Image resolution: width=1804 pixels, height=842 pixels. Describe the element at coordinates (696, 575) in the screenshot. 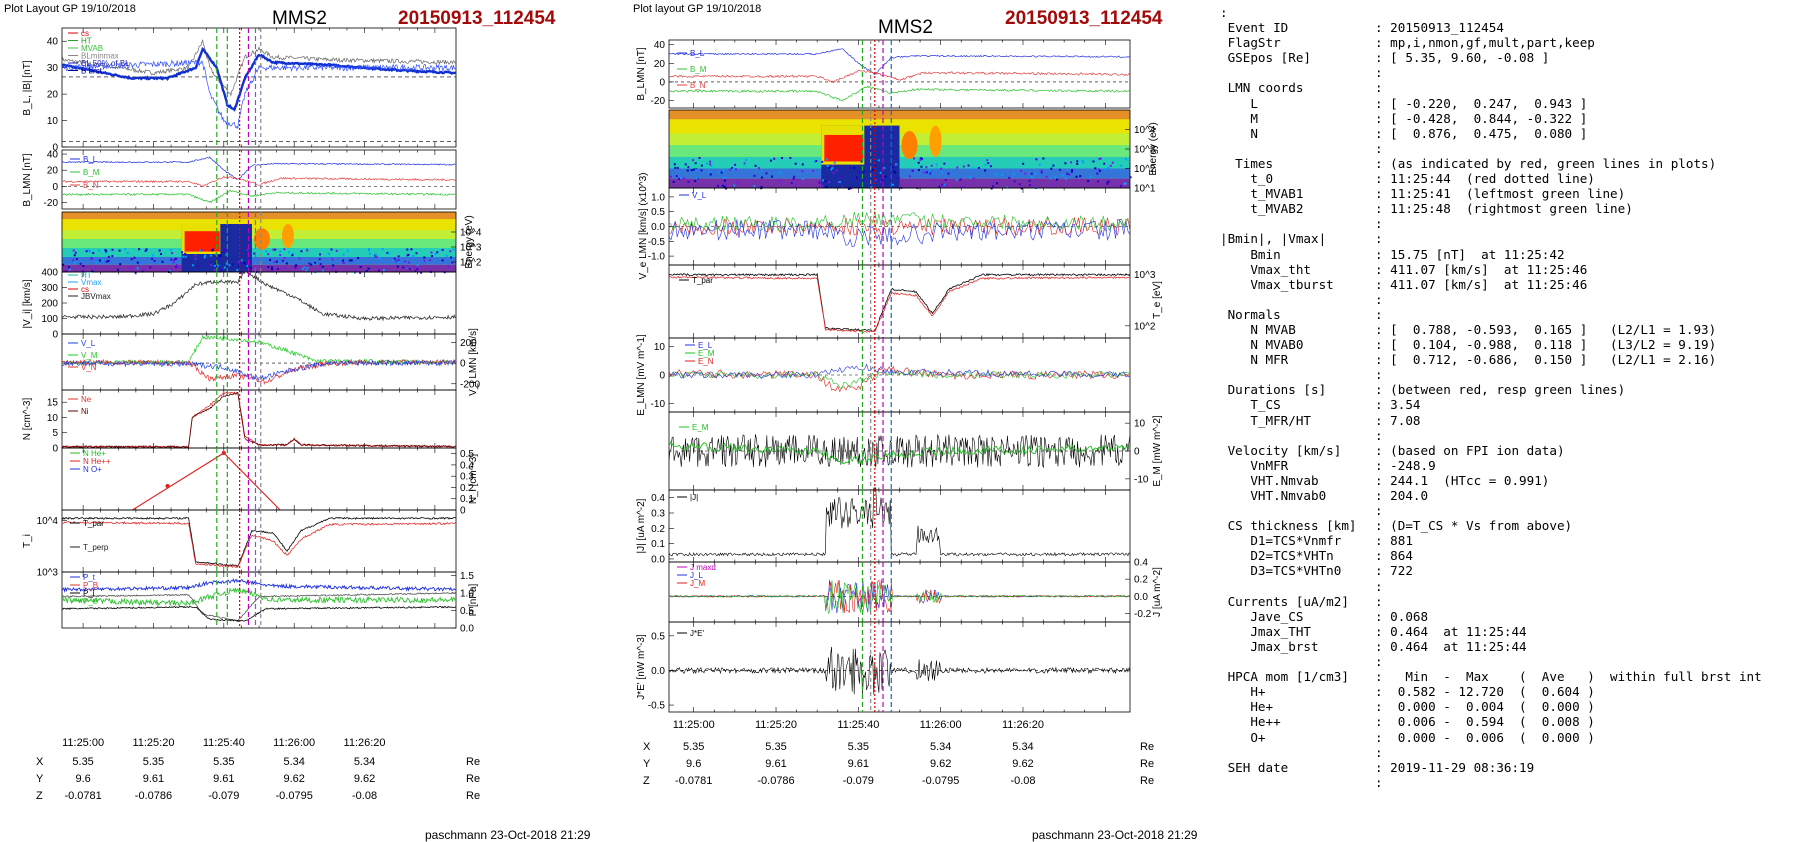

I see `legend-label: J_L` at that location.